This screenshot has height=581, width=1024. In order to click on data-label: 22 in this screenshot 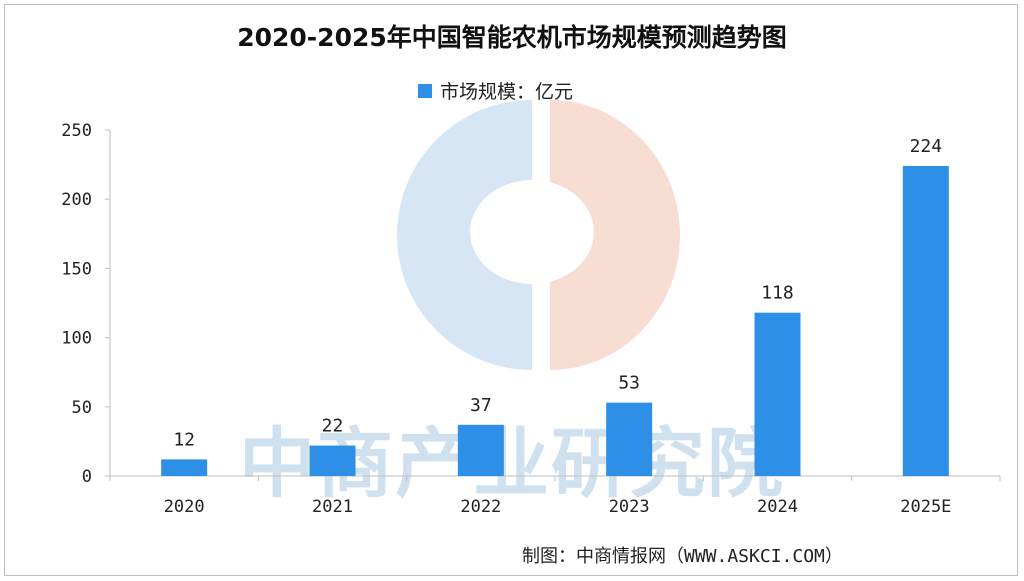, I will do `click(333, 426)`.